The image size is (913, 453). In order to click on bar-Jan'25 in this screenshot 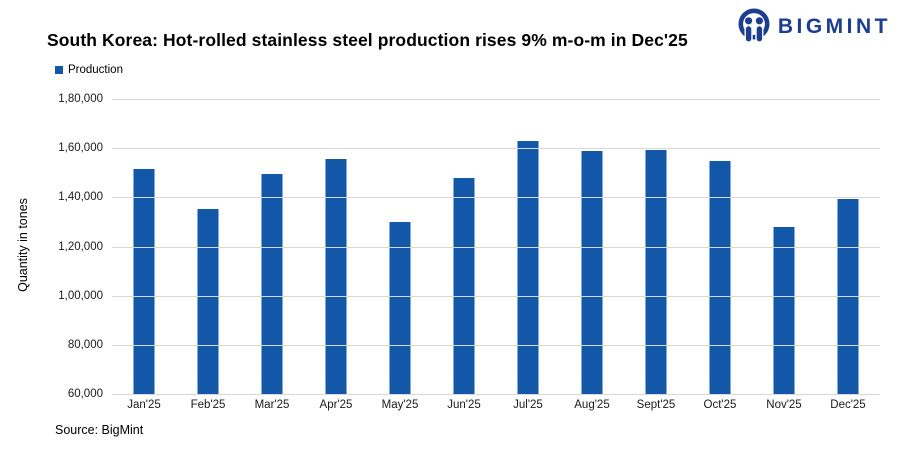, I will do `click(144, 281)`.